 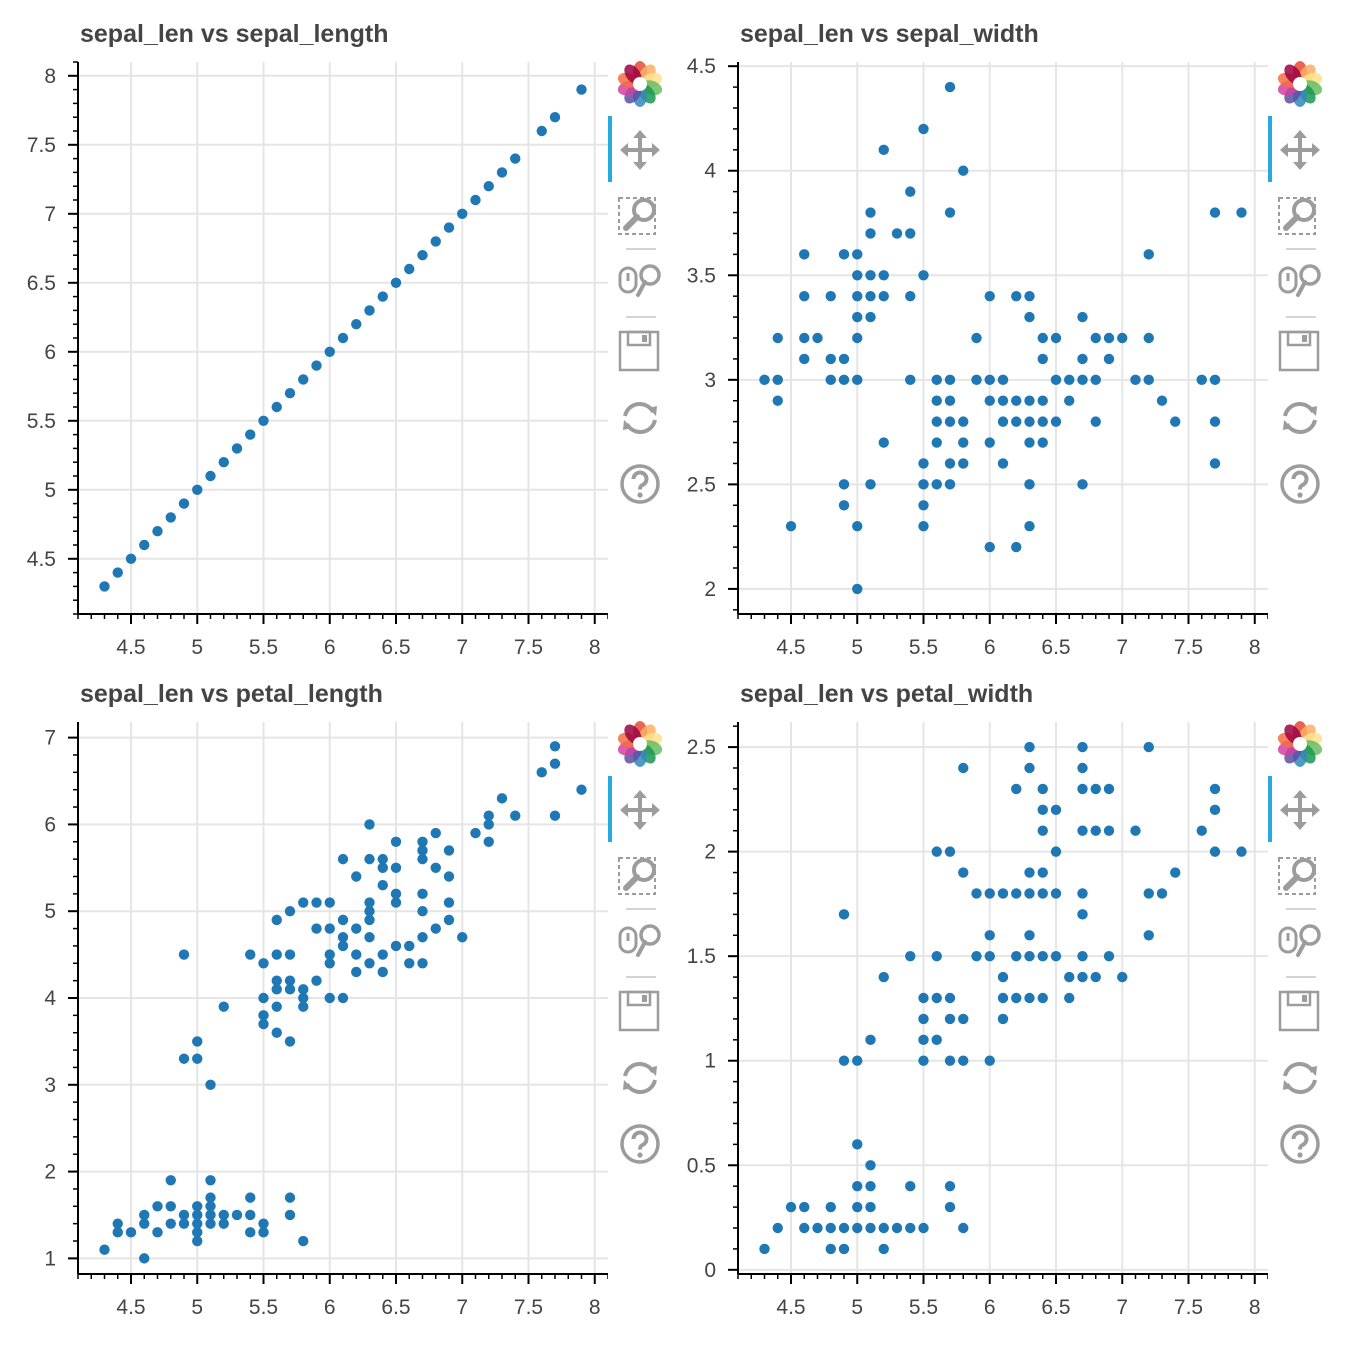 What do you see at coordinates (395, 1307) in the screenshot?
I see `x-tick-label: 6.5` at bounding box center [395, 1307].